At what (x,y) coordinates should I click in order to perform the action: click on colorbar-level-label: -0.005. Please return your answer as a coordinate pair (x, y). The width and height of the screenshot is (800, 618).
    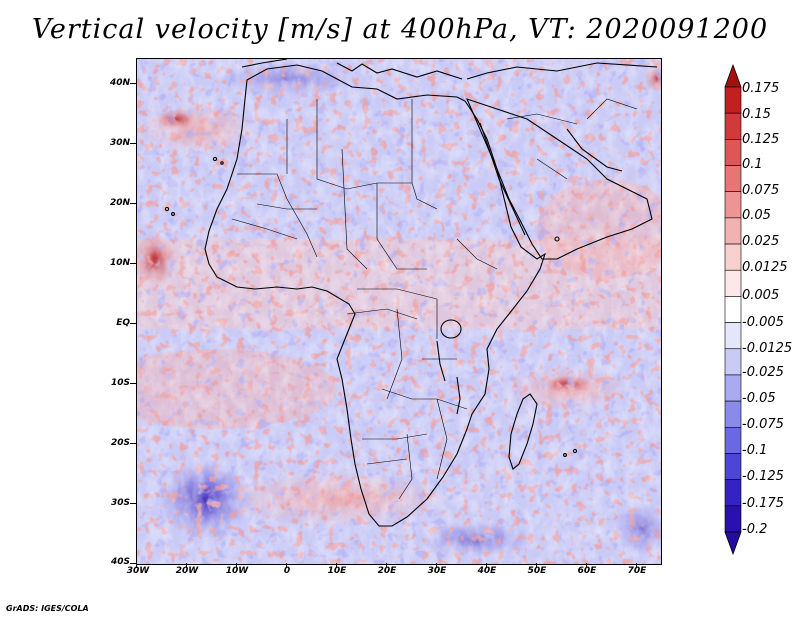
    Looking at the image, I should click on (763, 322).